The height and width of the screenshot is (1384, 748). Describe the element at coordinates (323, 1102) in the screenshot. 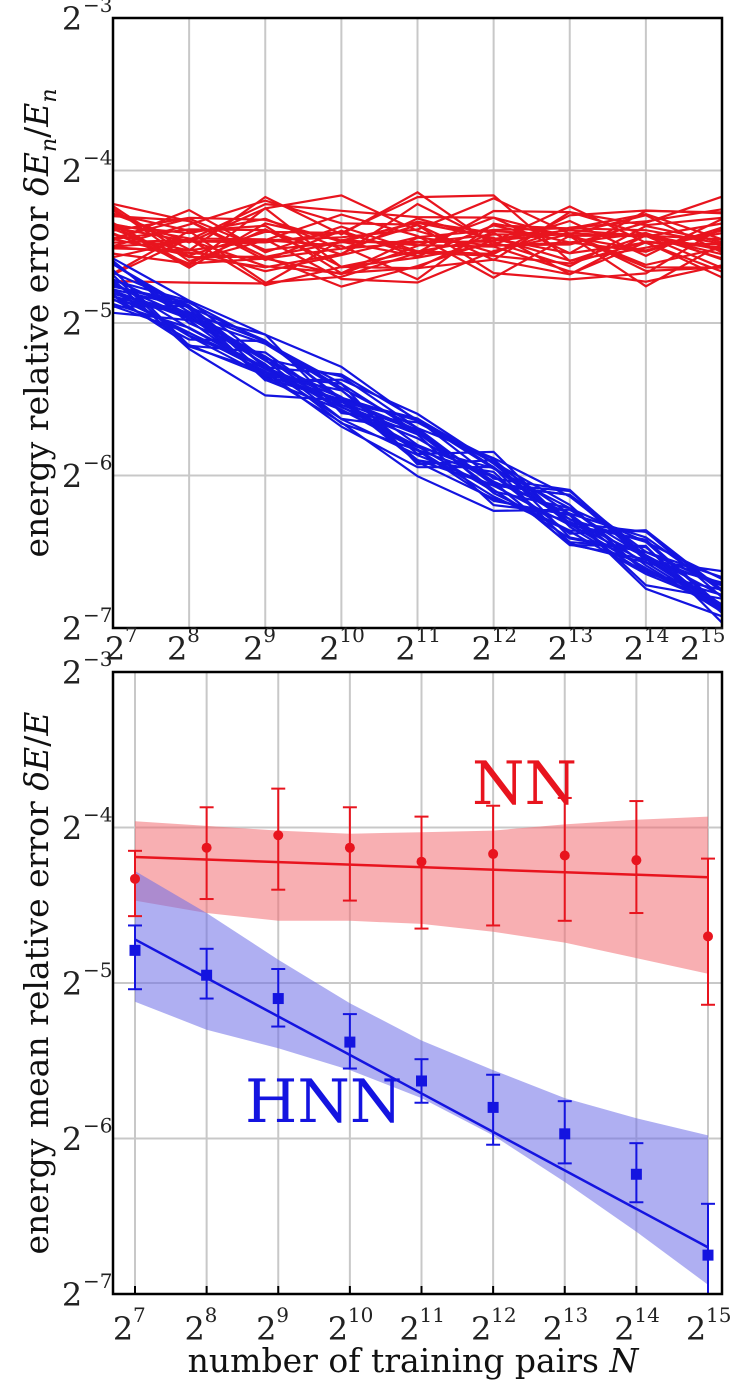

I see `hnn-annotation: HNN` at that location.